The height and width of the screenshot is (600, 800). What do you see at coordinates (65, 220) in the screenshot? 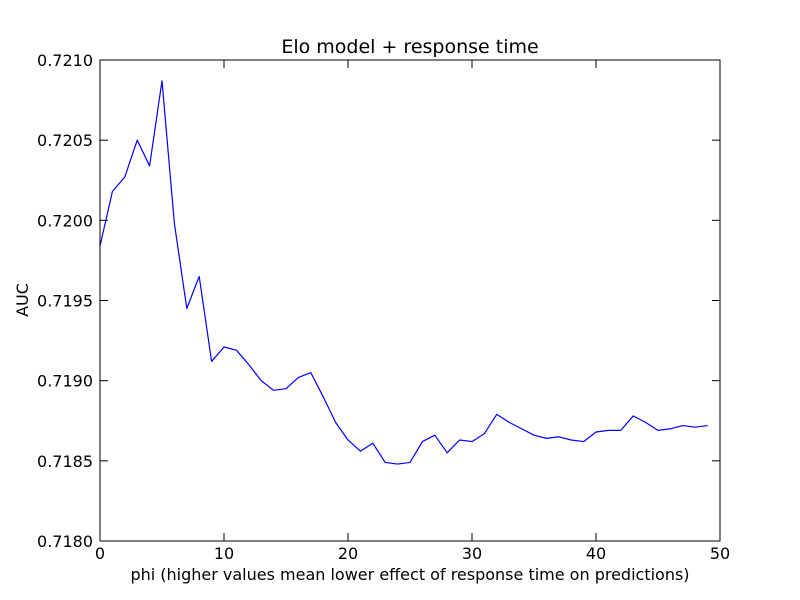
I see `y-tick-label: 0.7200` at bounding box center [65, 220].